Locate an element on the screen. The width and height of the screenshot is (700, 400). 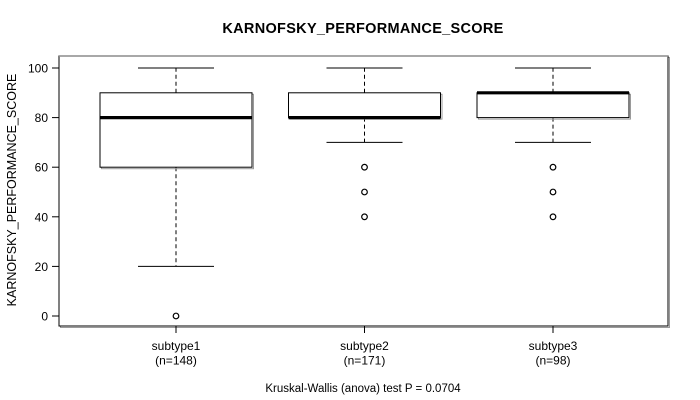
y-axis-label: KARNOFSKY_PERFORMANCE_SCORE is located at coordinates (12, 190).